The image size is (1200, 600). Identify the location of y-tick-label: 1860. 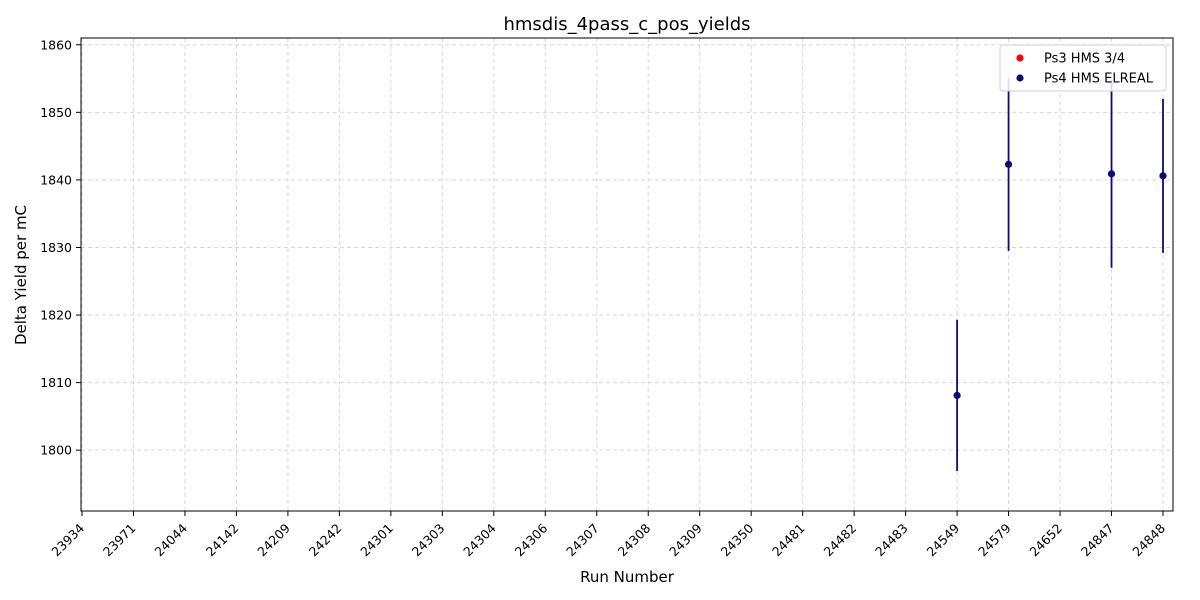
(56, 44).